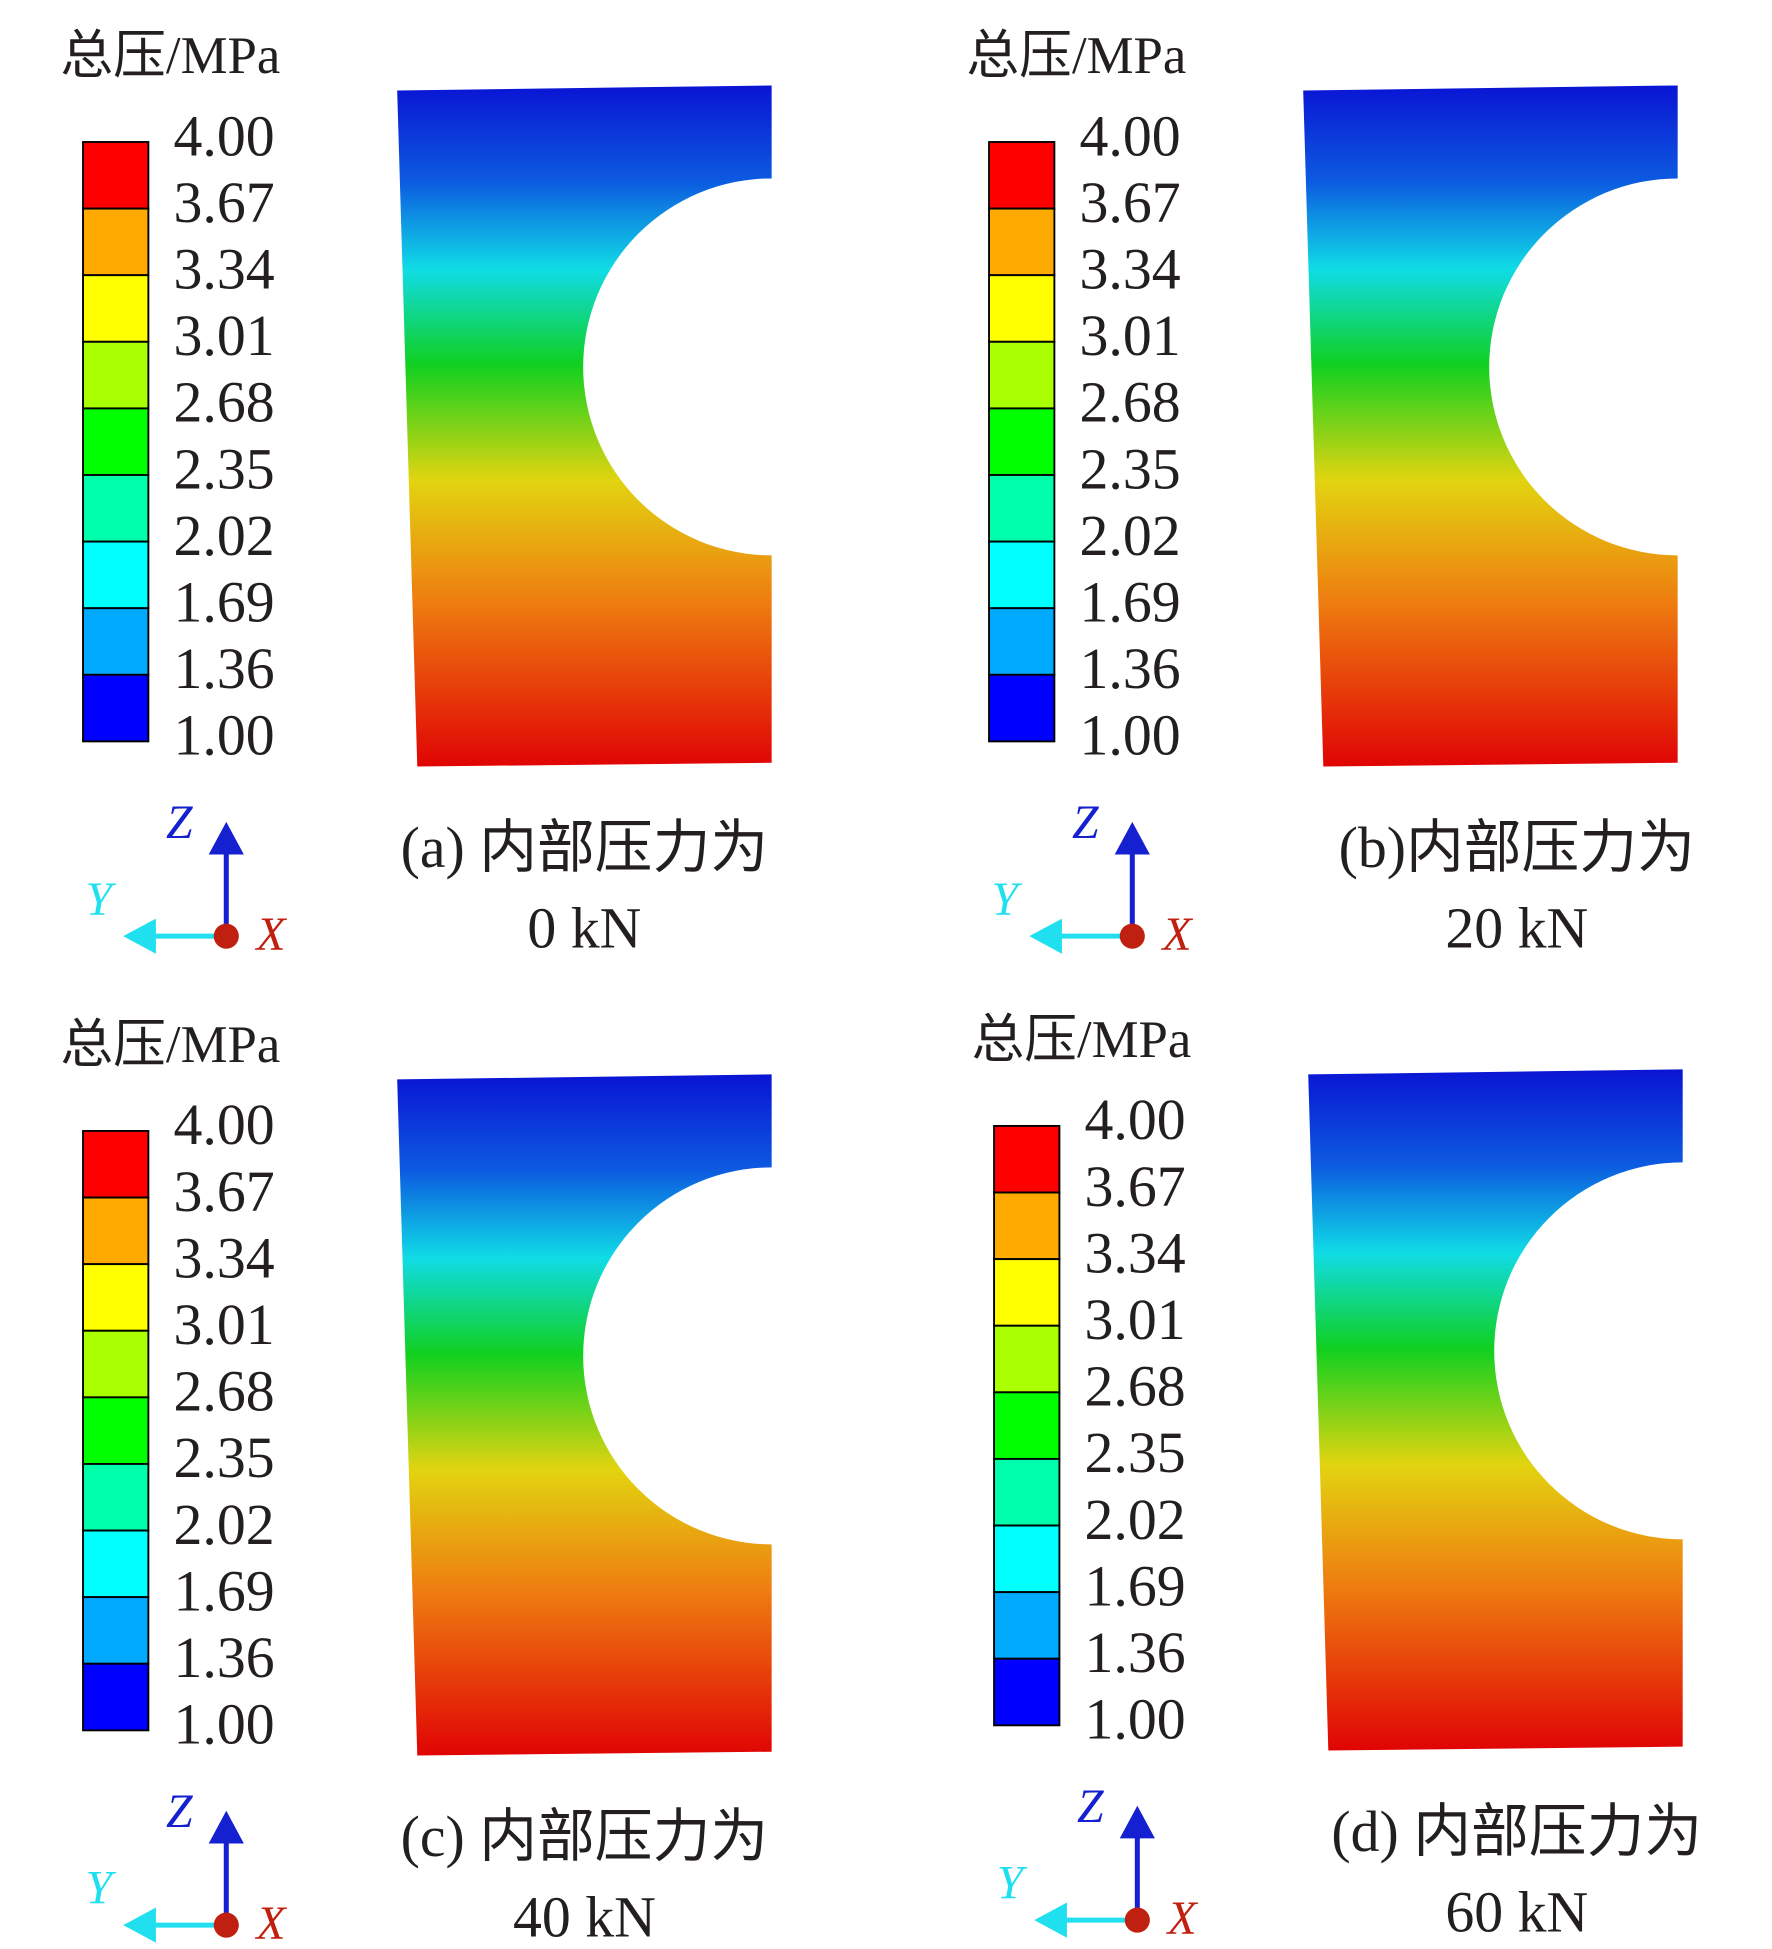 The image size is (1772, 1949). What do you see at coordinates (1130, 268) in the screenshot?
I see `level-label: 3.34` at bounding box center [1130, 268].